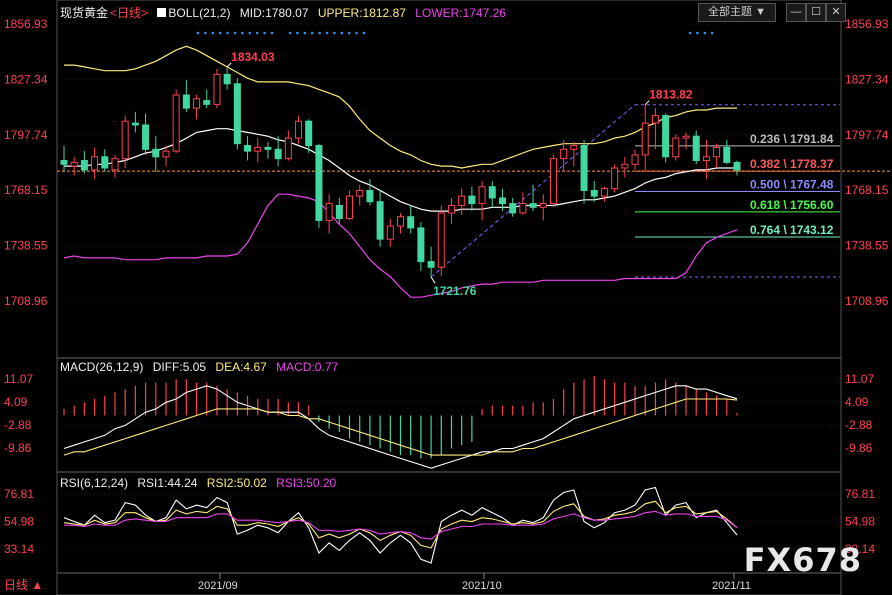 The height and width of the screenshot is (595, 892). What do you see at coordinates (199, 13) in the screenshot?
I see `boll-label: BOLL(21,2)` at bounding box center [199, 13].